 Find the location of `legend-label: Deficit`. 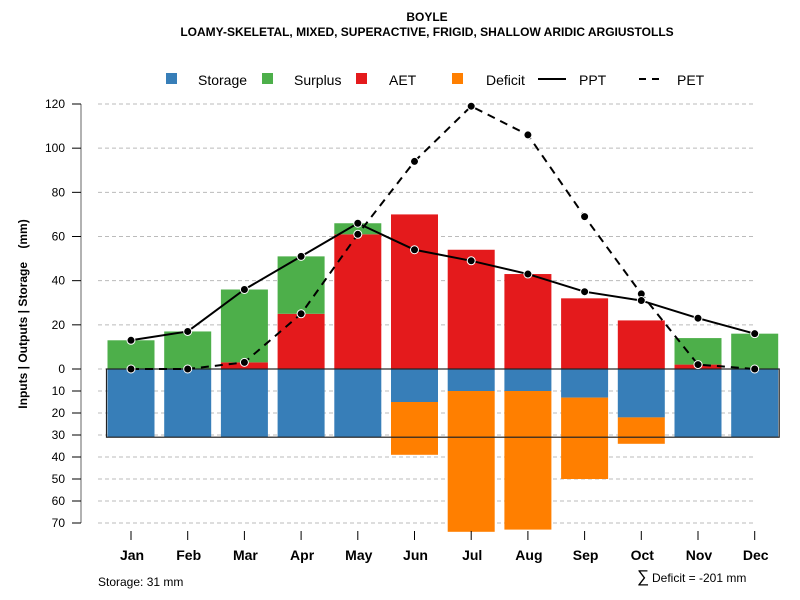

legend-label: Deficit is located at coordinates (505, 80).